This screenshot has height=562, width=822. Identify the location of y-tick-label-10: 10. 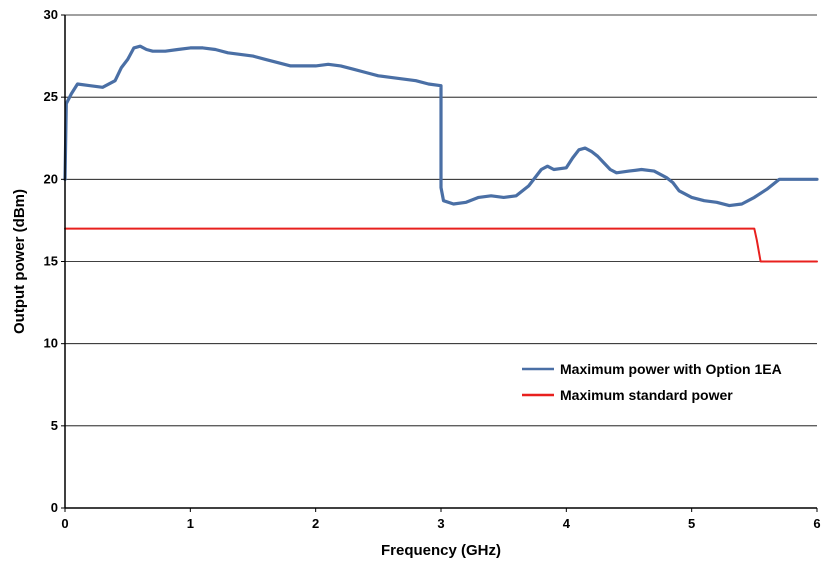
(51, 343).